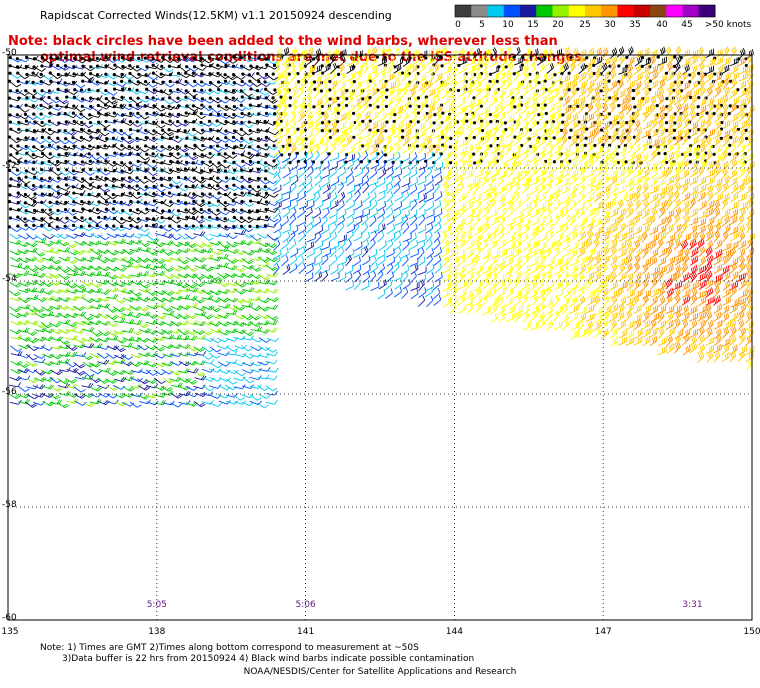 The height and width of the screenshot is (688, 760). Describe the element at coordinates (603, 632) in the screenshot. I see `longitude-label: 147` at that location.